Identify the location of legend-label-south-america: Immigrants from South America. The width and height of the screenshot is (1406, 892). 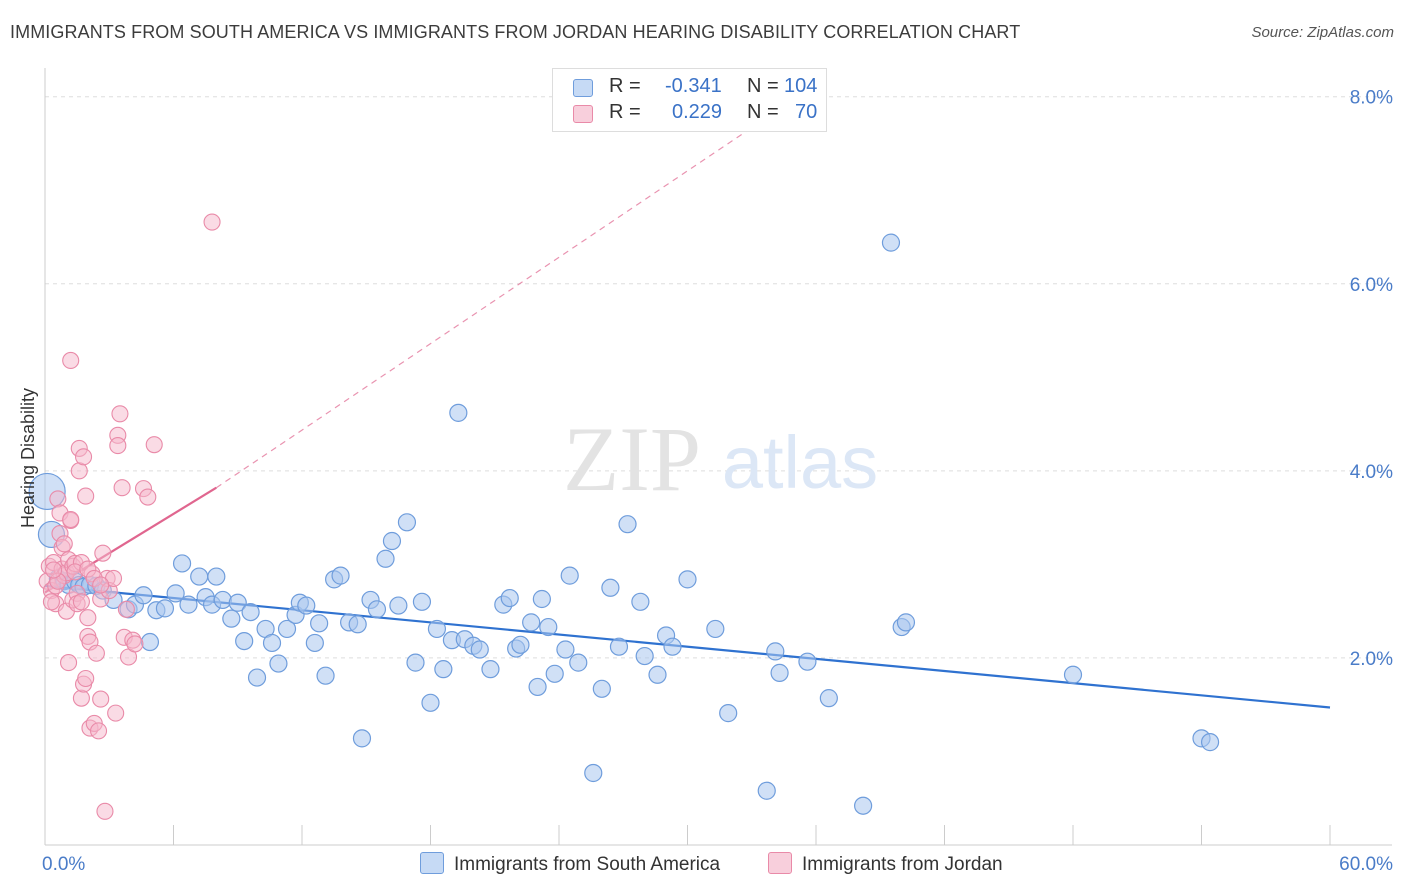
(587, 864).